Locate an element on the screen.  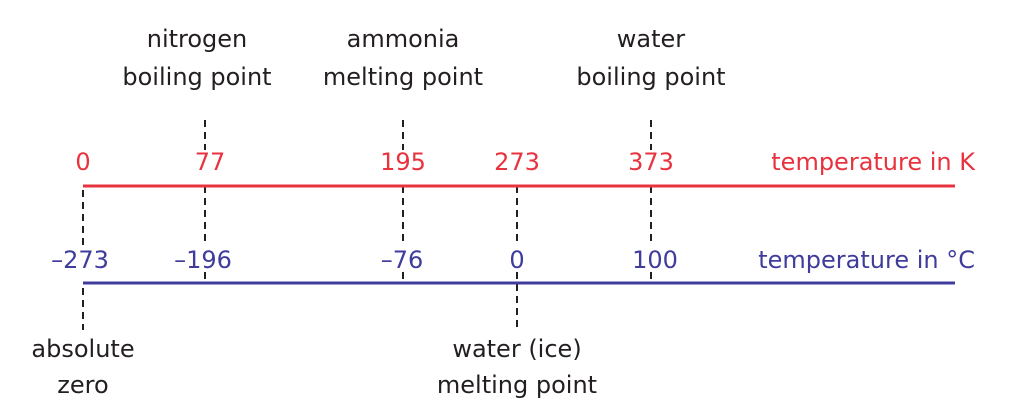
celsius-tick: –76 is located at coordinates (402, 260).